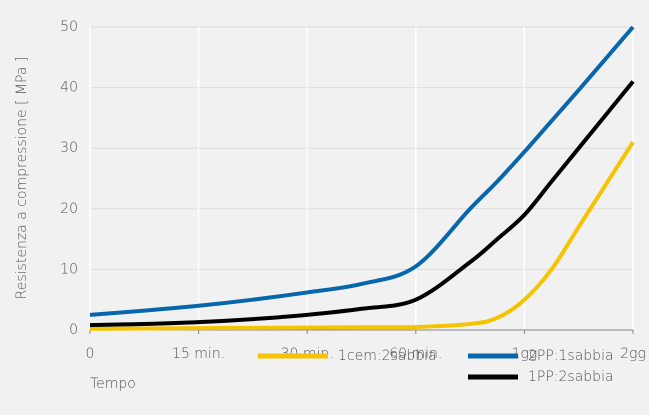 The height and width of the screenshot is (415, 649). I want to click on y-tick-label: 30, so click(69, 148).